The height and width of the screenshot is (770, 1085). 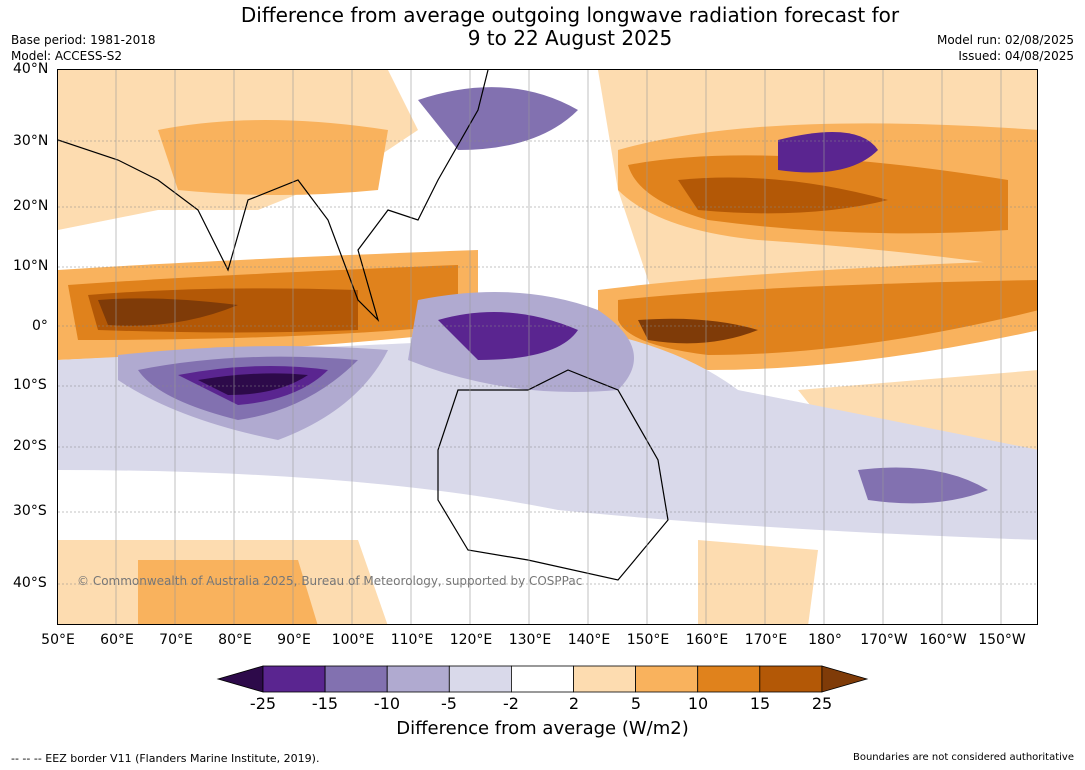 What do you see at coordinates (30, 446) in the screenshot?
I see `lat-label: 20°S` at bounding box center [30, 446].